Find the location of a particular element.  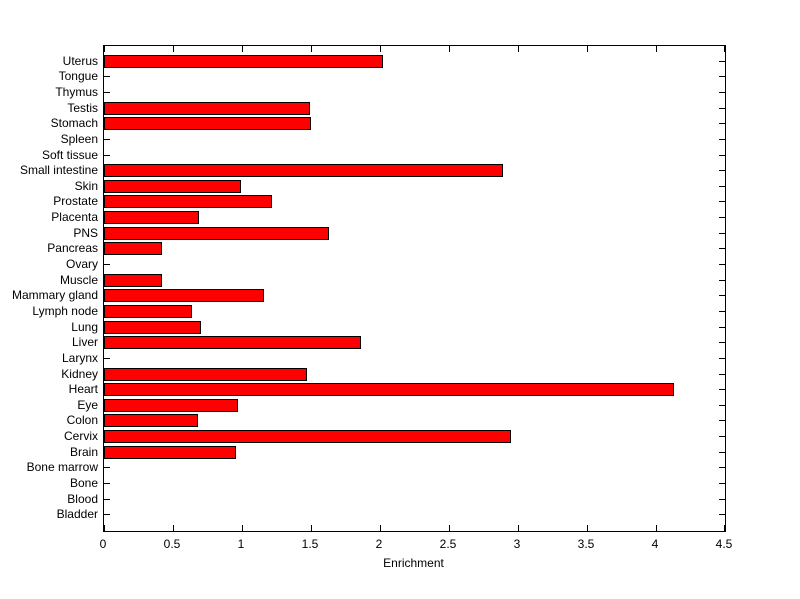

bar-prostate is located at coordinates (188, 201).